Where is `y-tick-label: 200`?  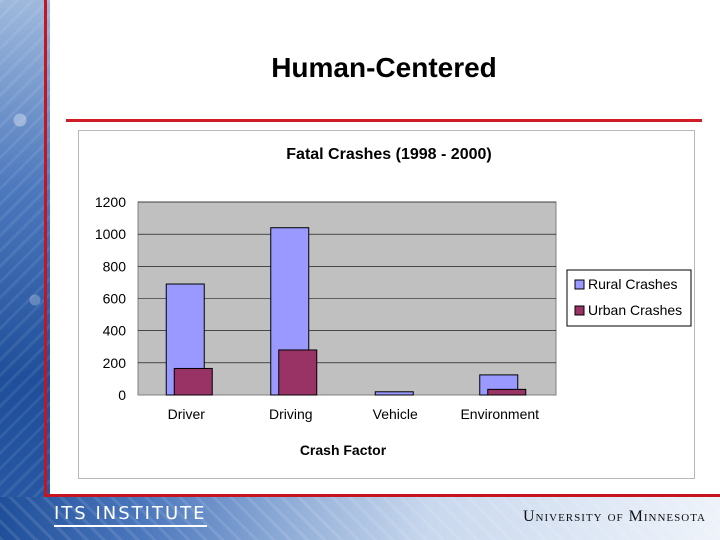 y-tick-label: 200 is located at coordinates (115, 363).